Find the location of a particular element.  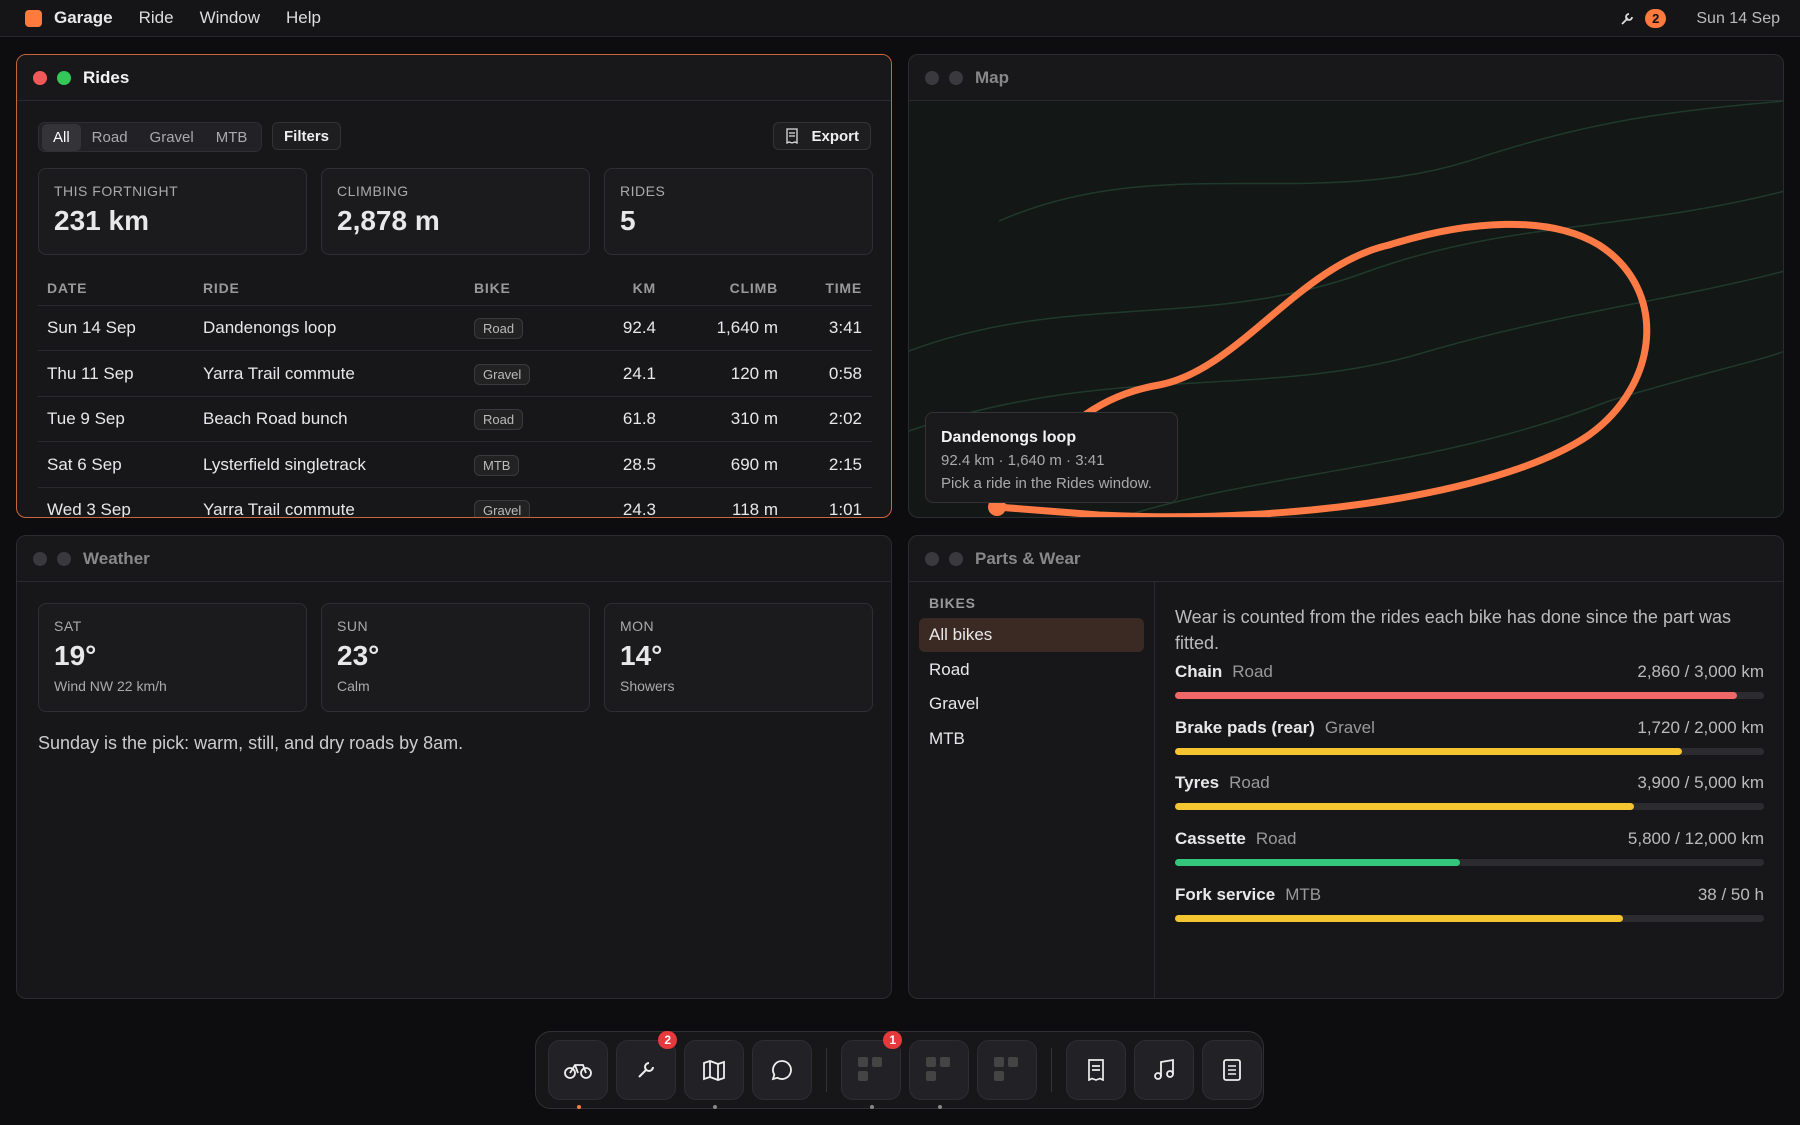

menu-item: Window is located at coordinates (230, 17).